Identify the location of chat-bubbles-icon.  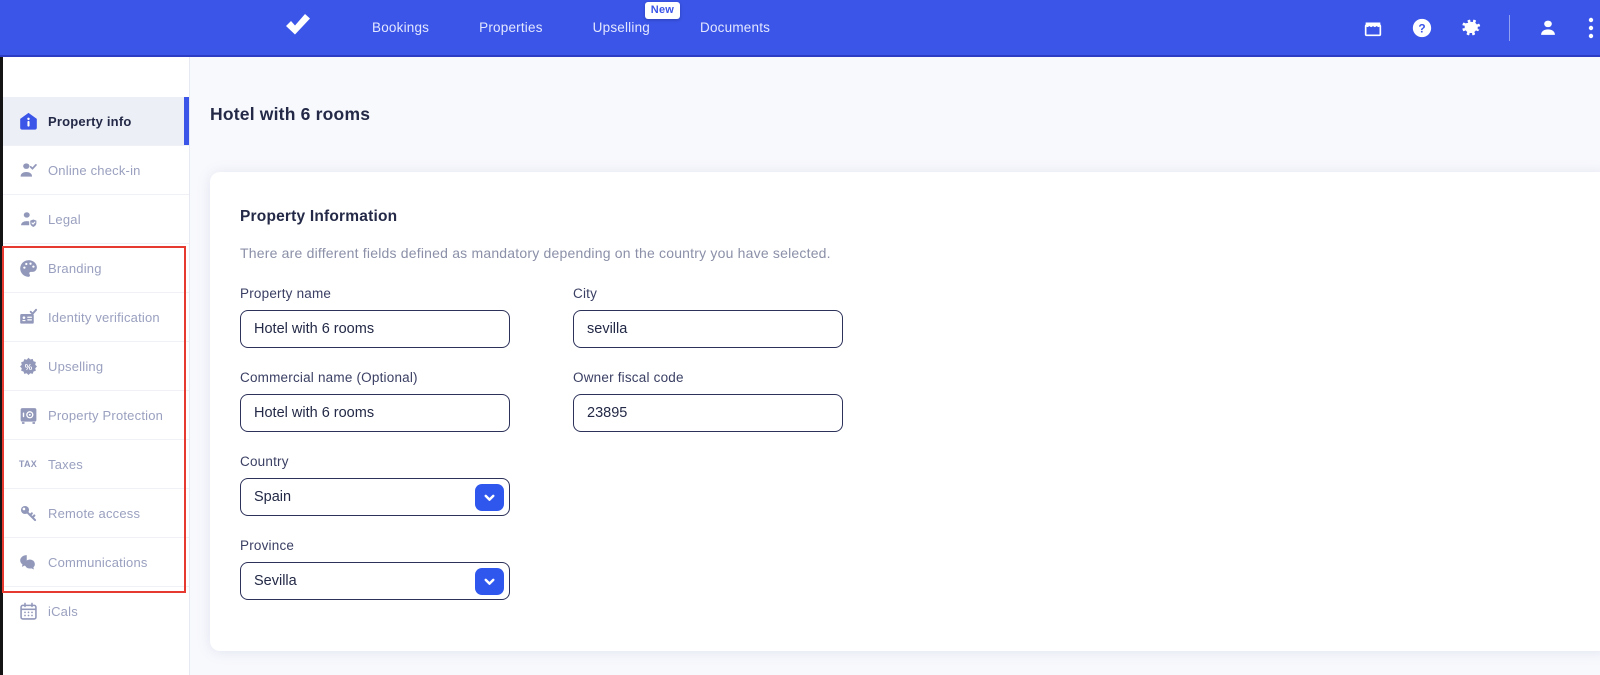
(28, 562).